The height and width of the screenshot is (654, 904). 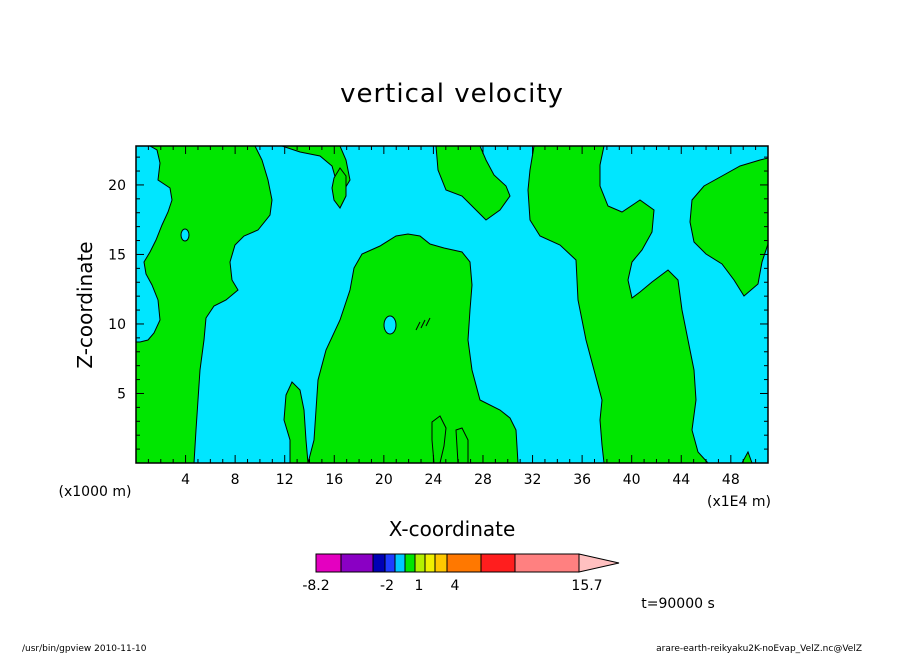 I want to click on x-tick-label: 16, so click(x=334, y=480).